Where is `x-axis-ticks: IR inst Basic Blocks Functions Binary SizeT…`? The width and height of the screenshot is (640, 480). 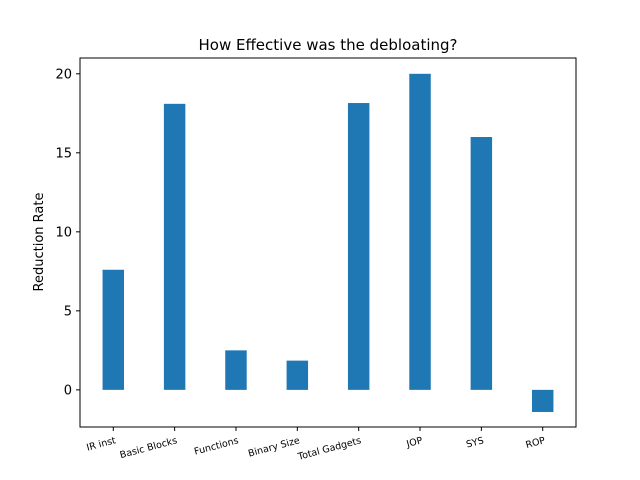 x-axis-ticks: IR inst Basic Blocks Functions Binary SizeT… is located at coordinates (316, 445).